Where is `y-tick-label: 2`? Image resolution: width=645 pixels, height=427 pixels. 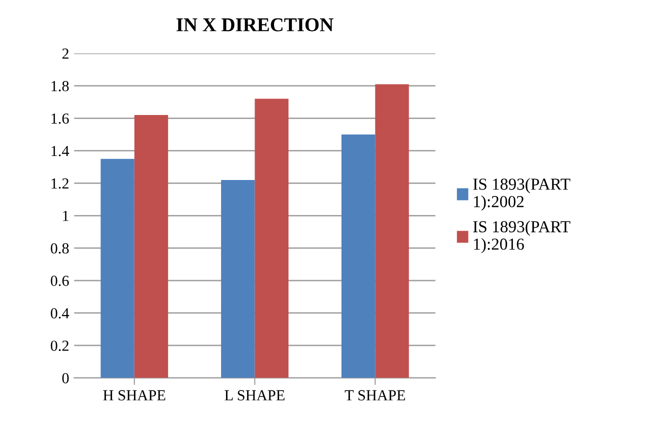 y-tick-label: 2 is located at coordinates (65, 53).